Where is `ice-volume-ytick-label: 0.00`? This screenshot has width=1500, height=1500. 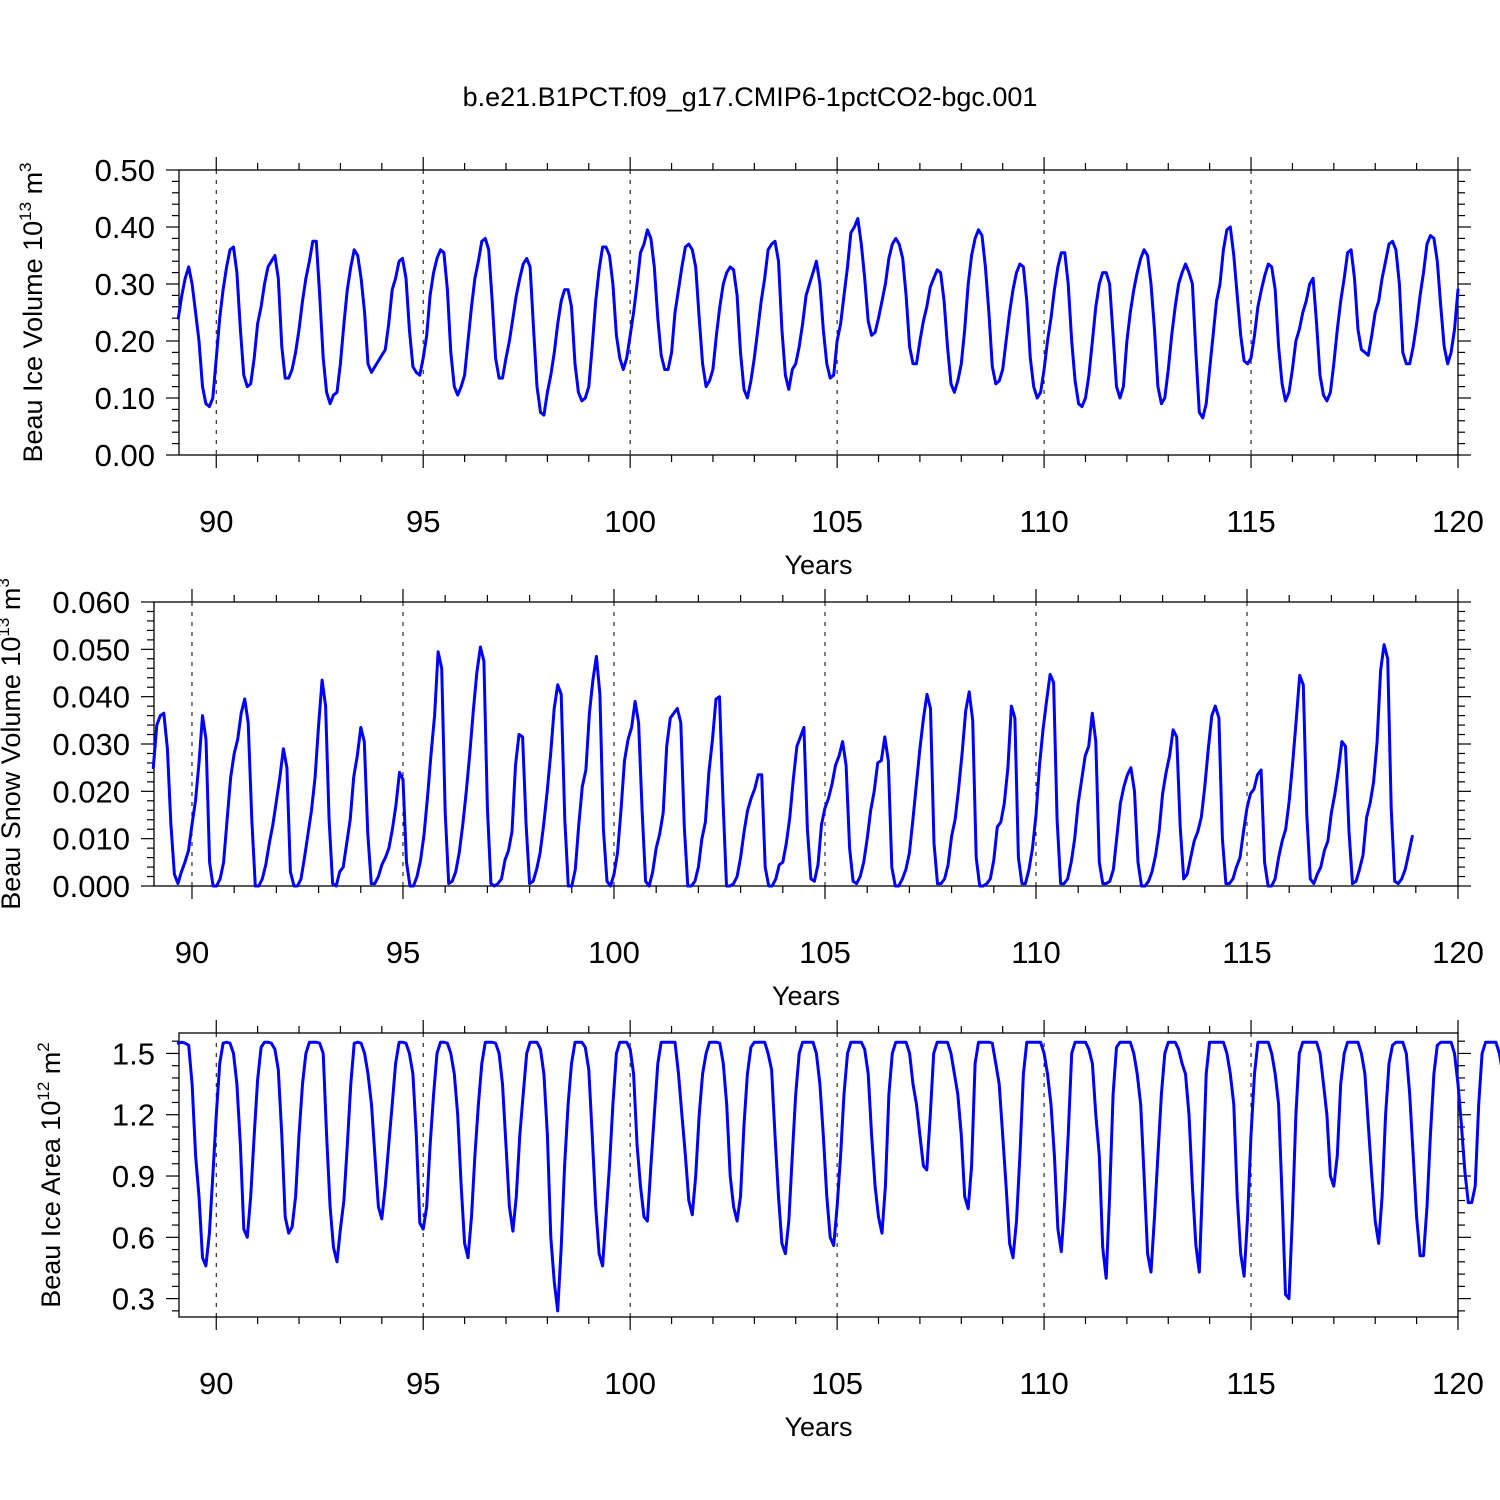
ice-volume-ytick-label: 0.00 is located at coordinates (125, 455).